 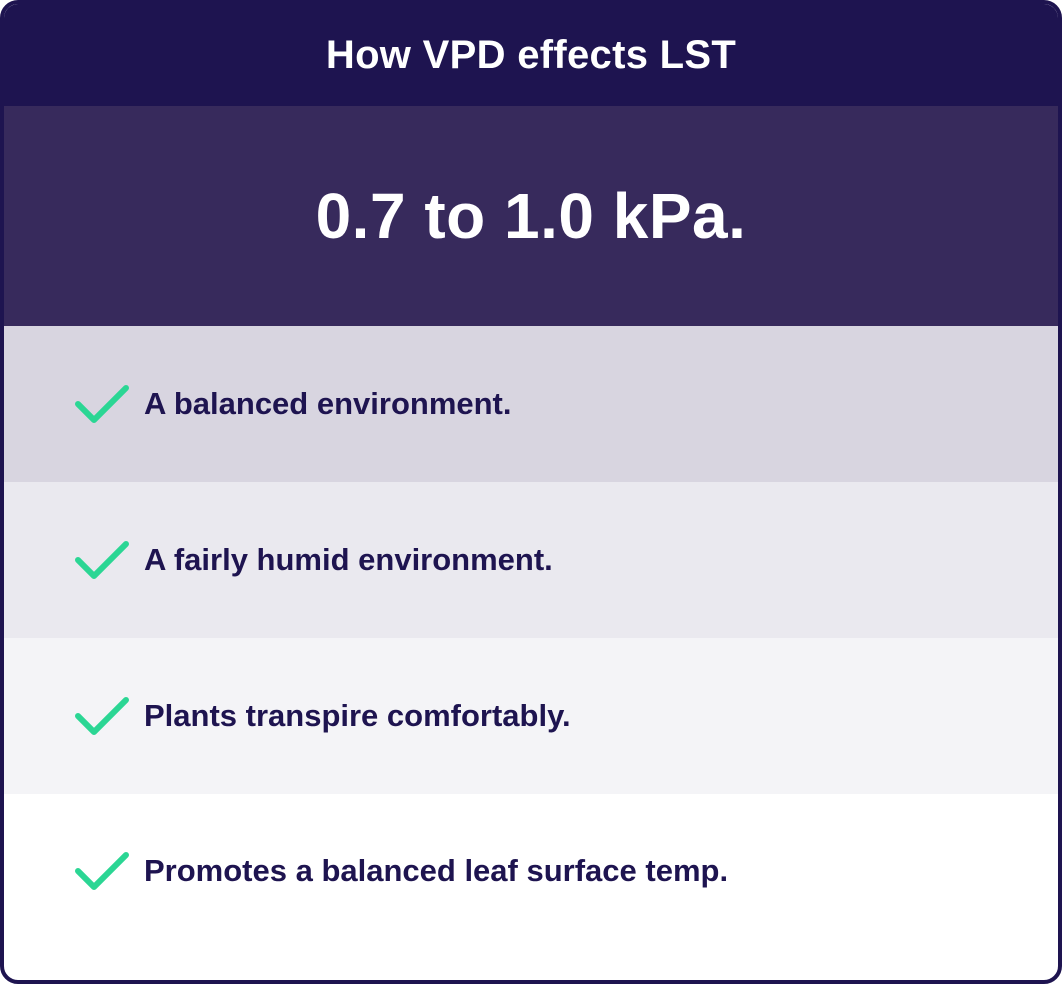 What do you see at coordinates (357, 715) in the screenshot?
I see `list-item-label: Plants transpire comfortably.` at bounding box center [357, 715].